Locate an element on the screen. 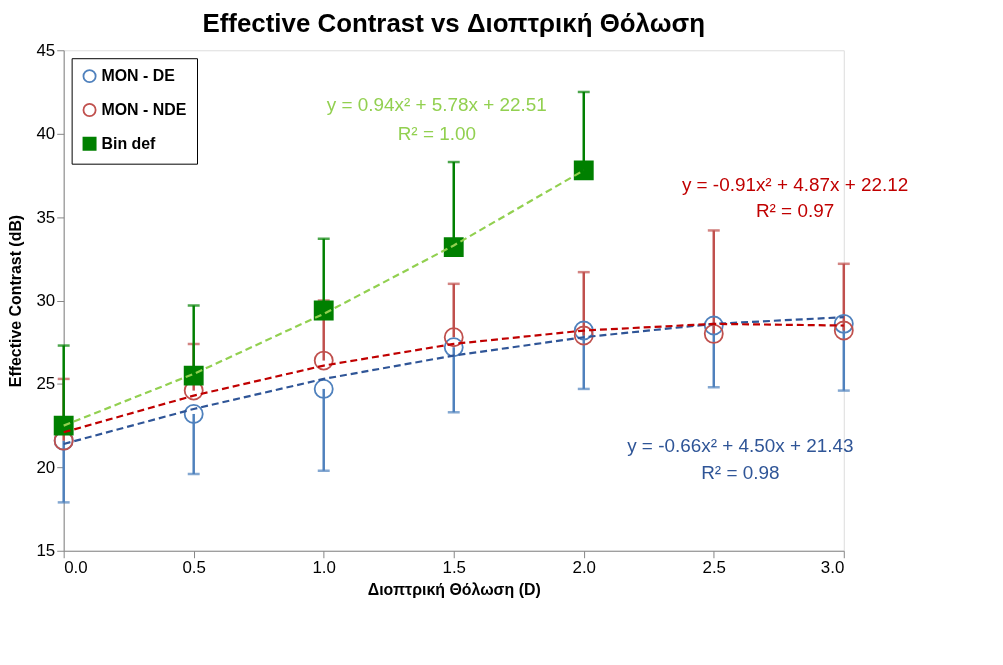 This screenshot has height=665, width=1003. y-tick-label: 20 is located at coordinates (46, 467).